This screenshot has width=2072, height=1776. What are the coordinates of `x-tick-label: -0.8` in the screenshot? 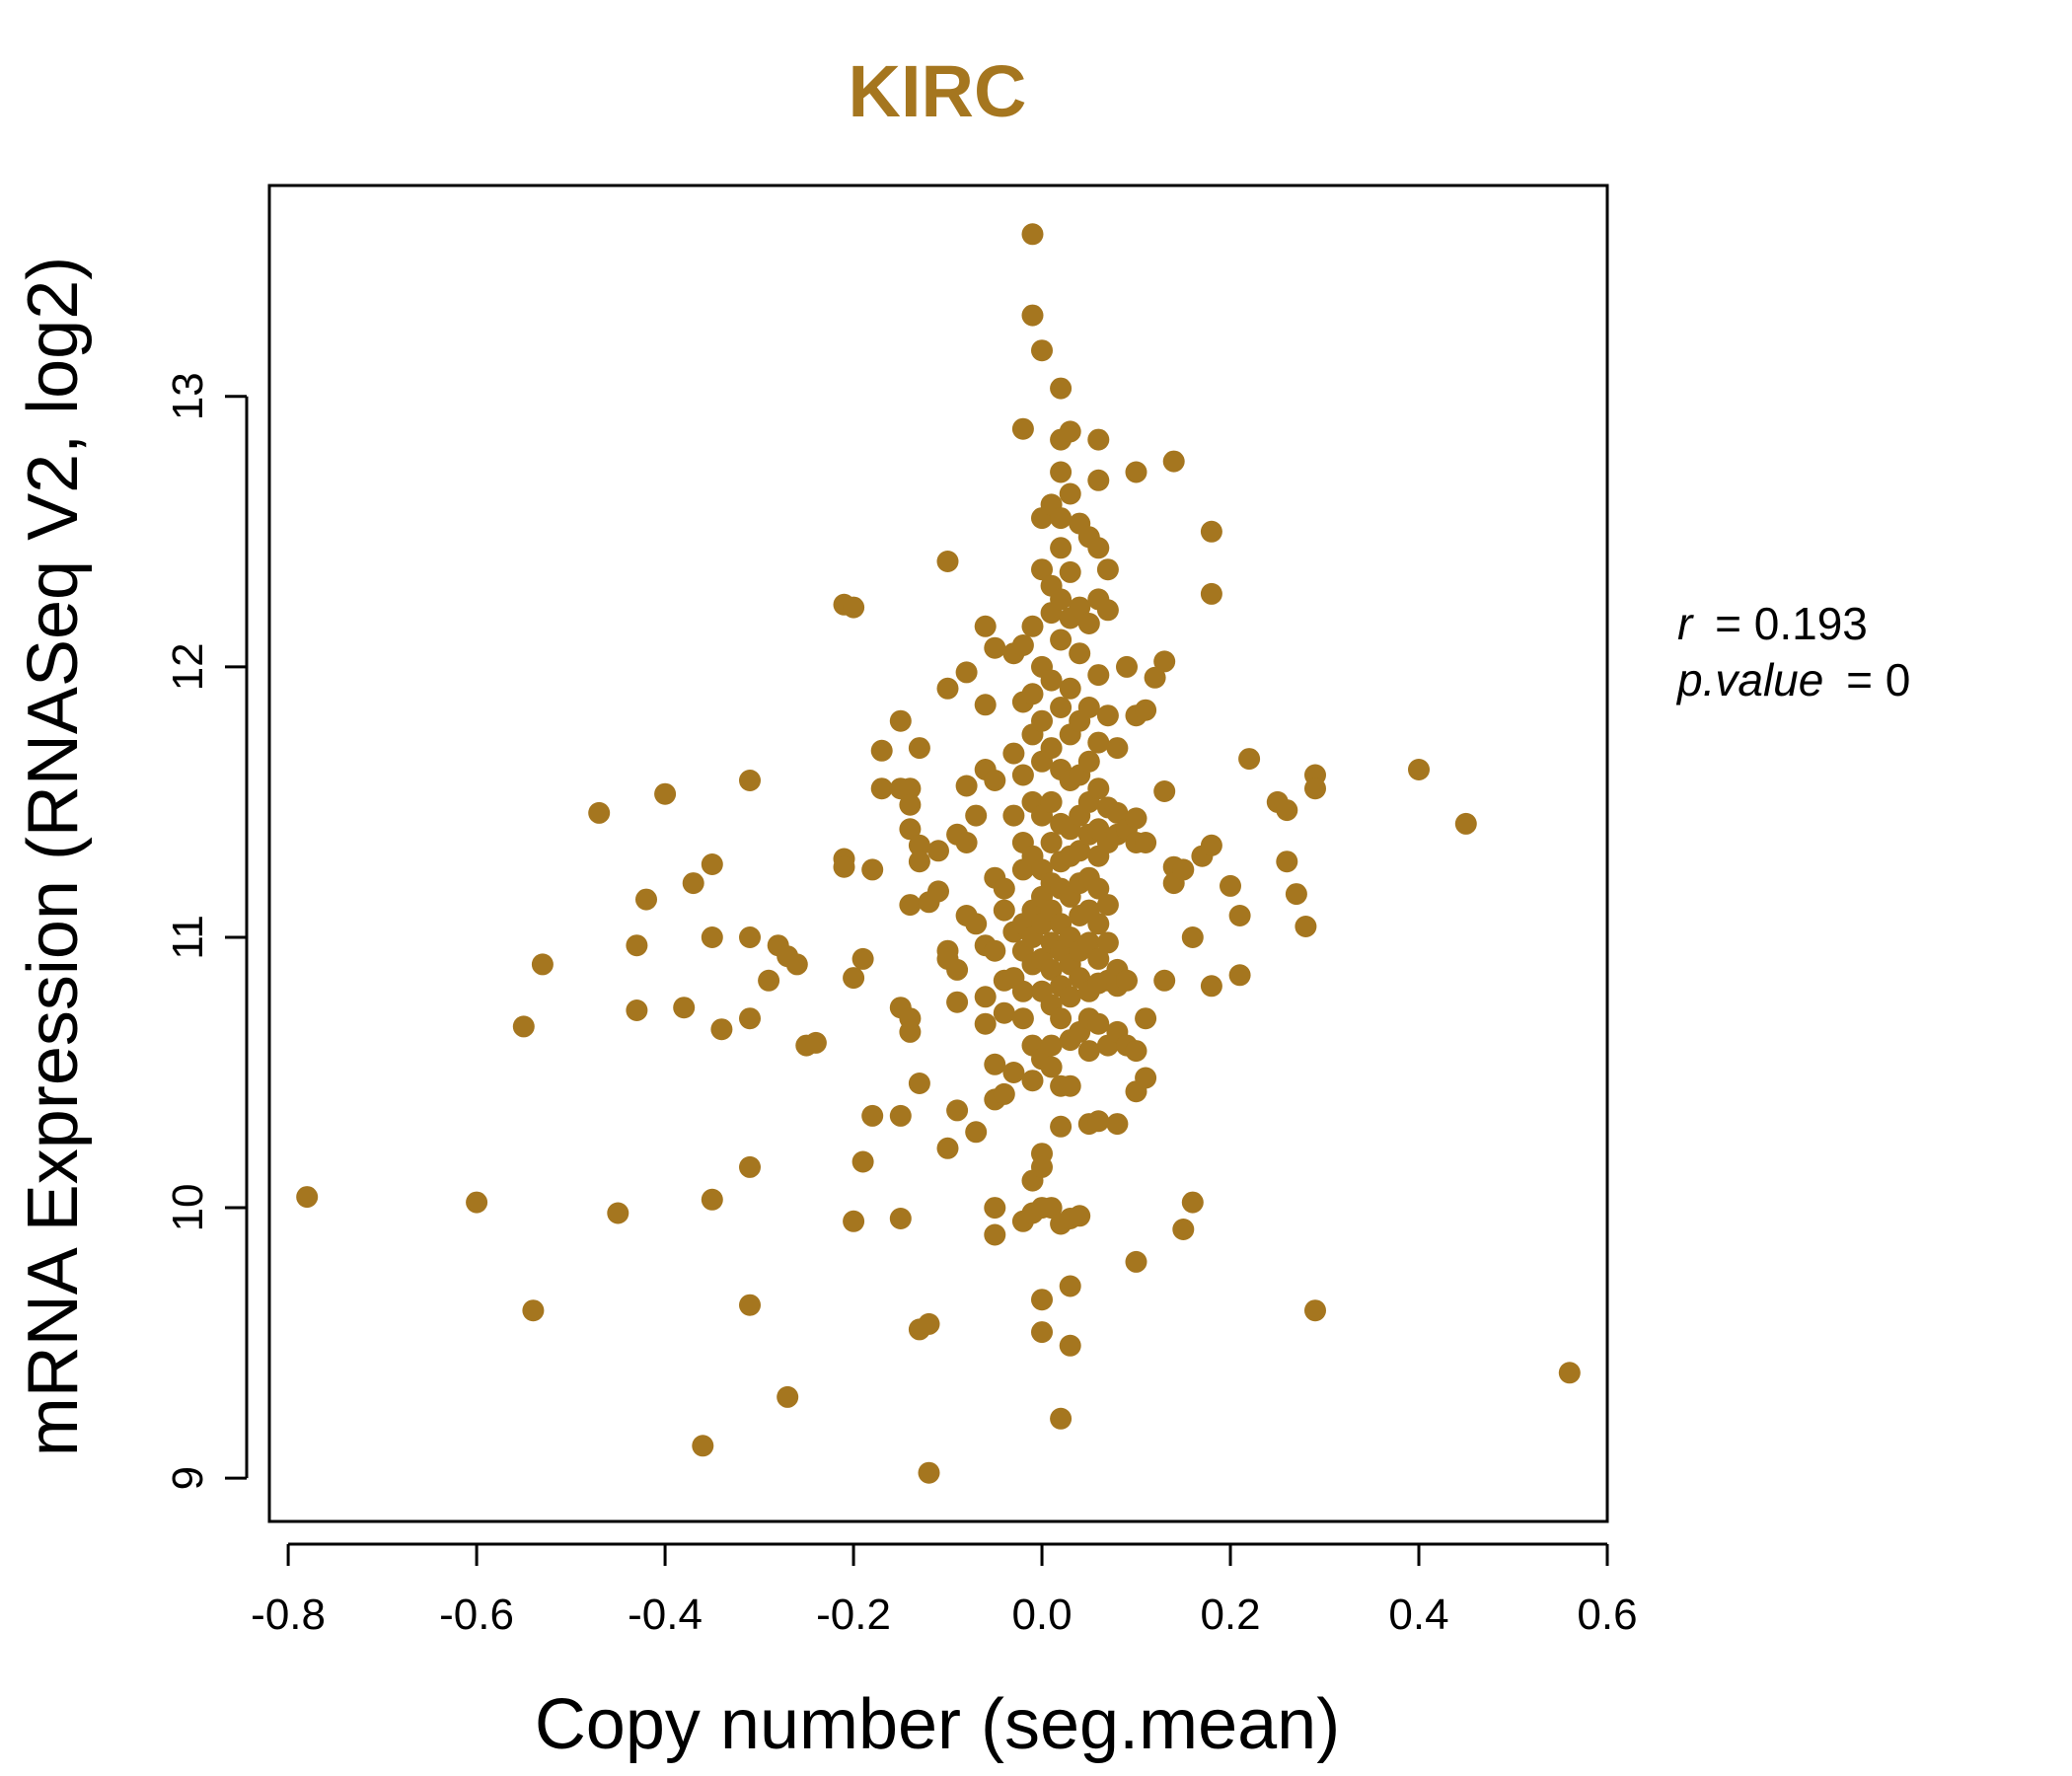 It's located at (288, 1615).